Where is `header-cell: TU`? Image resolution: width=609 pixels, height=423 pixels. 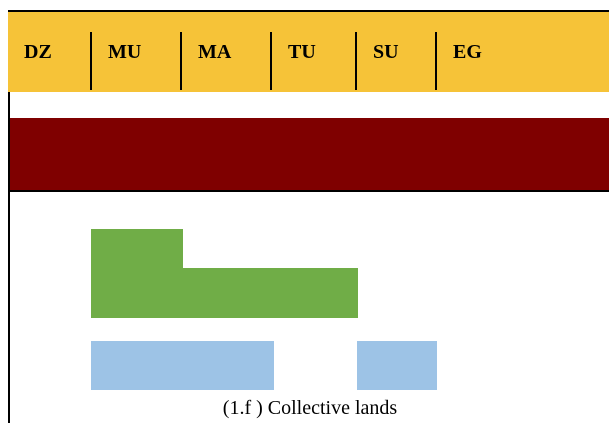
header-cell: TU is located at coordinates (302, 52).